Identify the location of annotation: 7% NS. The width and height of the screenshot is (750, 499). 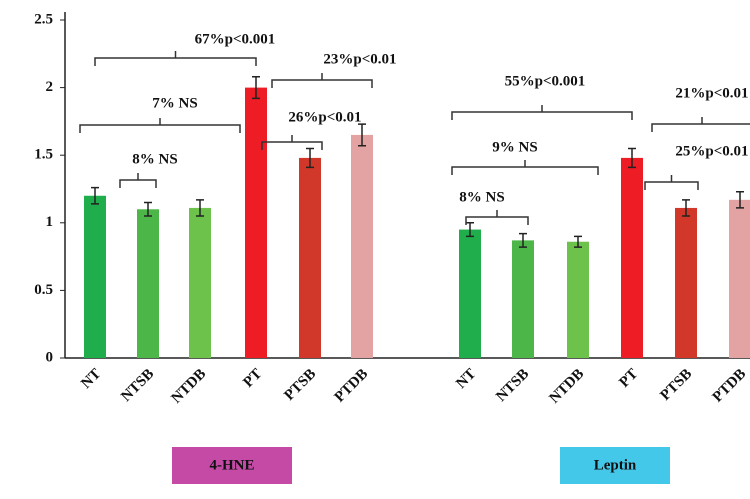
(174, 103).